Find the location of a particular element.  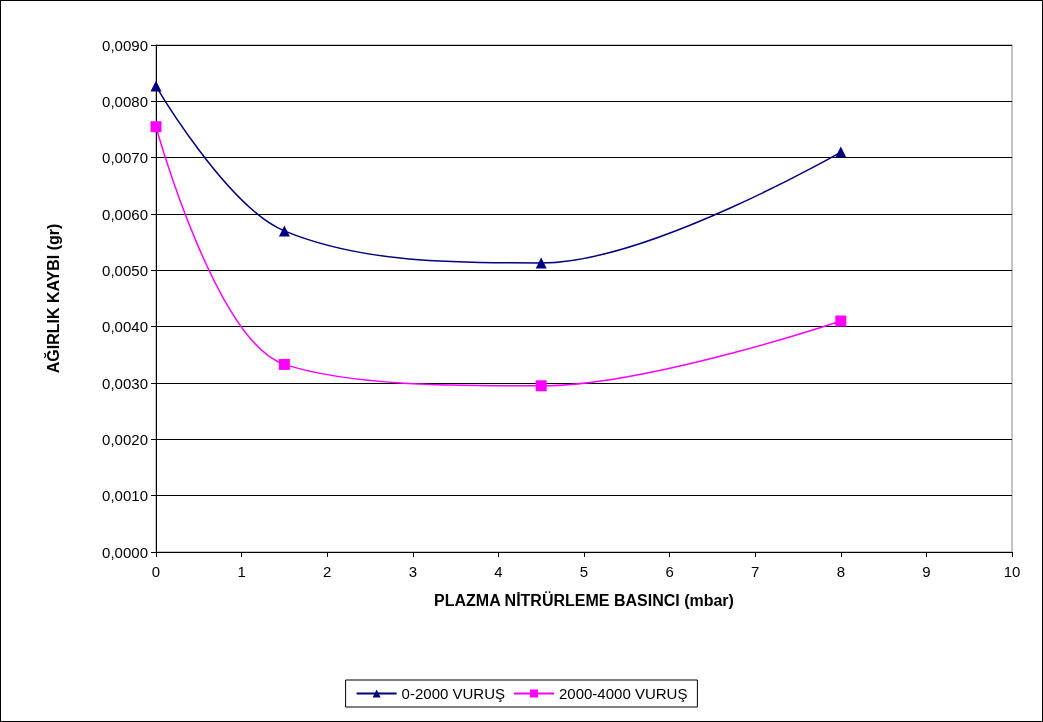

y-tick-label: 0,0050 is located at coordinates (125, 270).